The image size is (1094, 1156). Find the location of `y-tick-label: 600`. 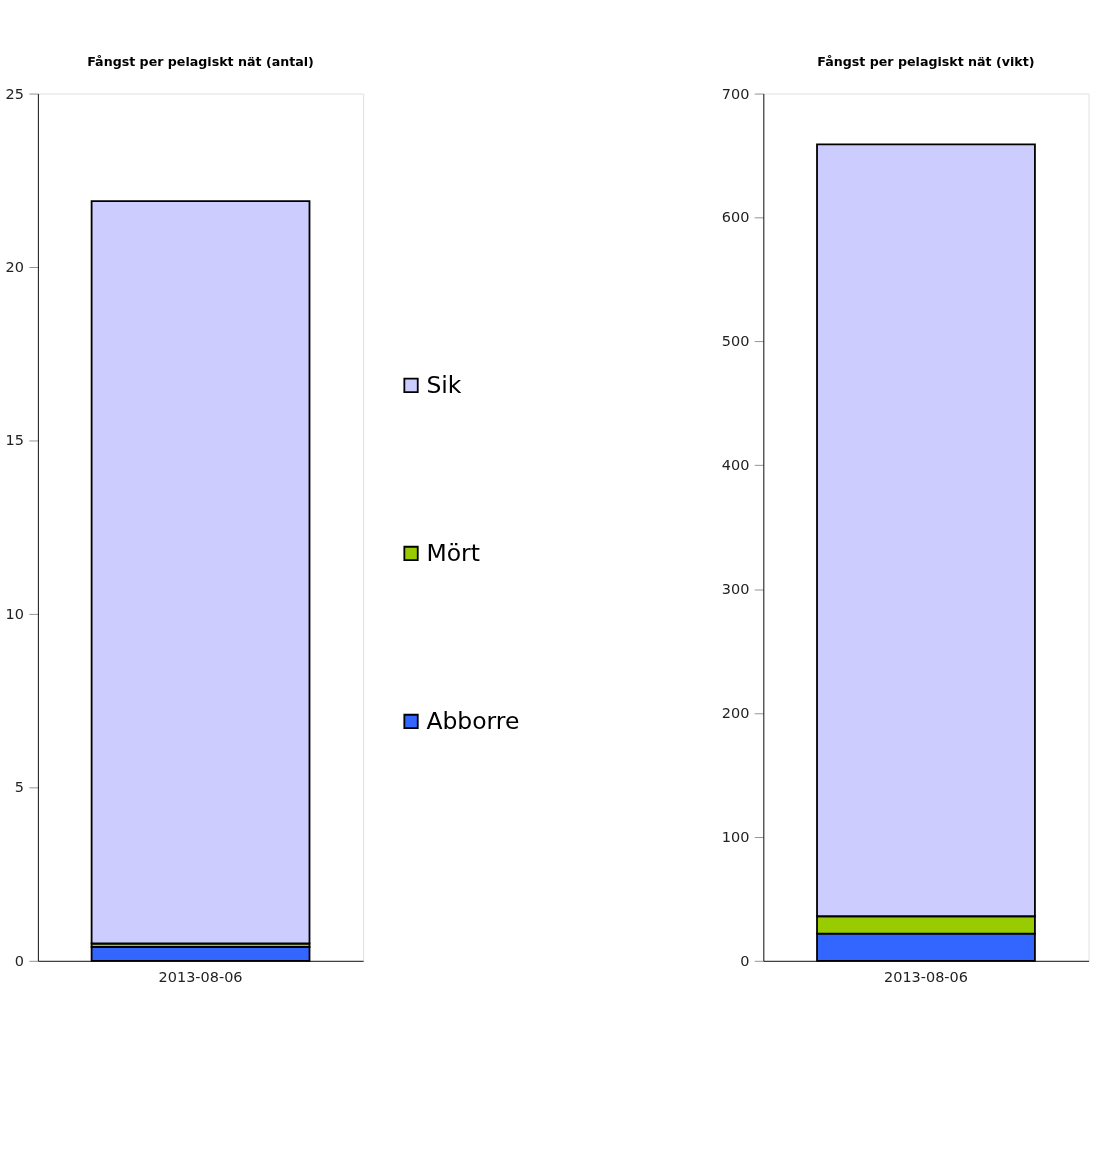

y-tick-label: 600 is located at coordinates (735, 217).